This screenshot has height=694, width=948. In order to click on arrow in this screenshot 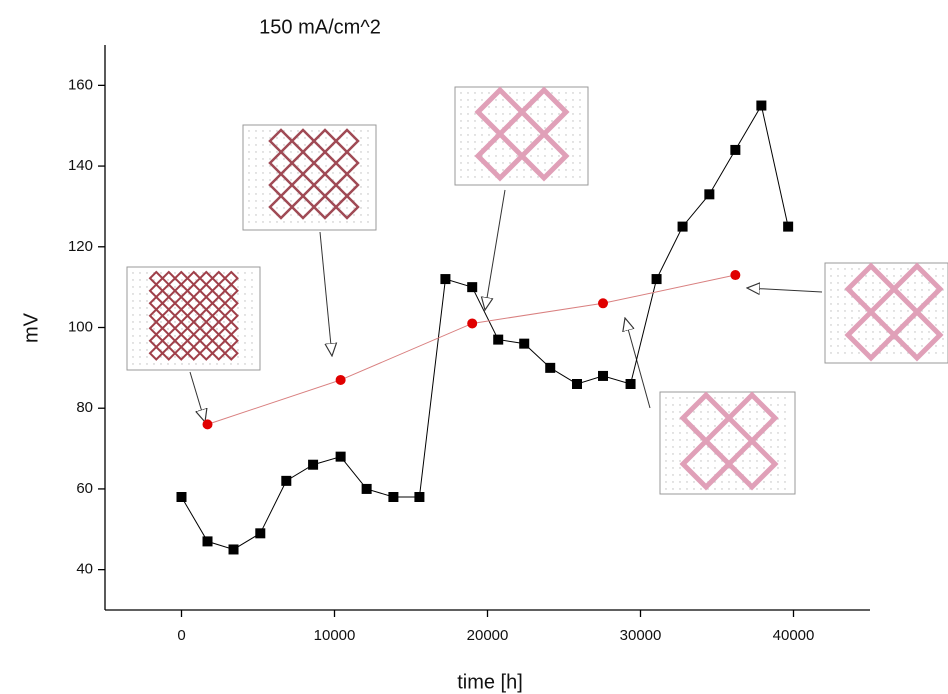, I will do `click(197, 396)`.